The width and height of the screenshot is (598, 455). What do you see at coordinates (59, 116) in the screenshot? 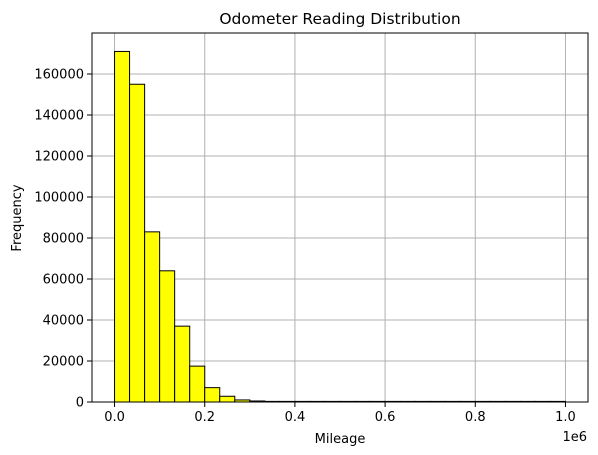
I see `y-tick-label: 140000` at bounding box center [59, 116].